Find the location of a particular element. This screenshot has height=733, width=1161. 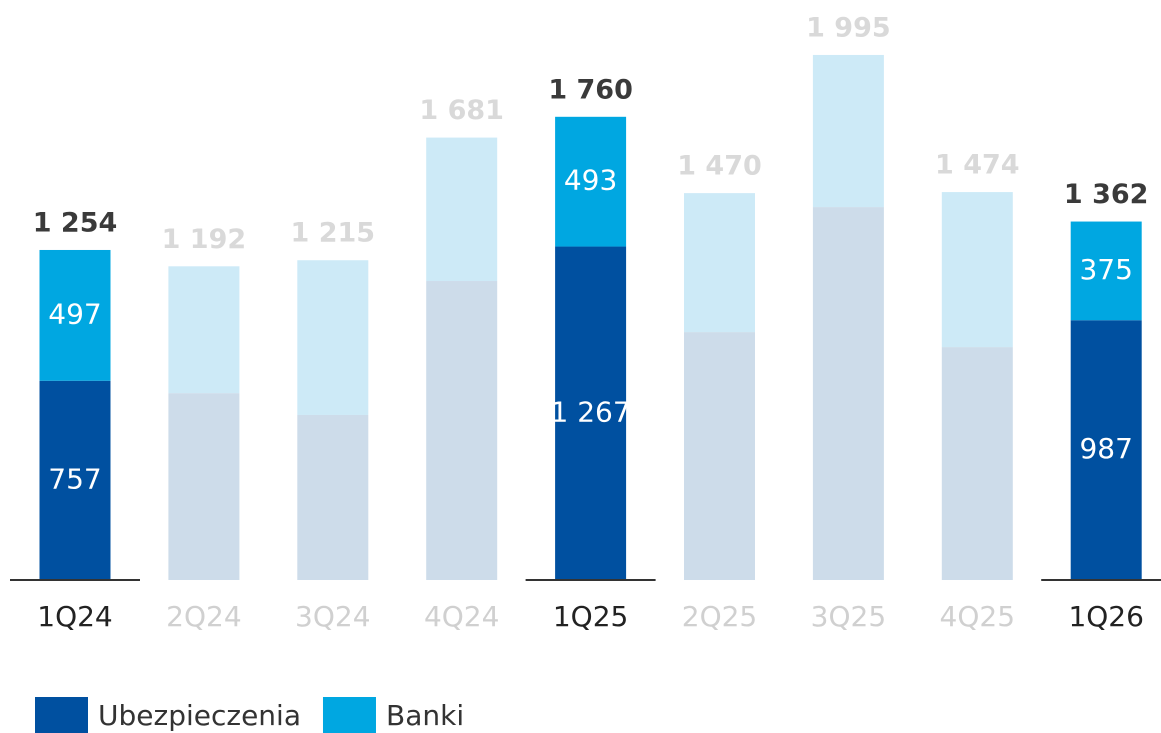

x-tick-label: 4Q25 is located at coordinates (977, 616).